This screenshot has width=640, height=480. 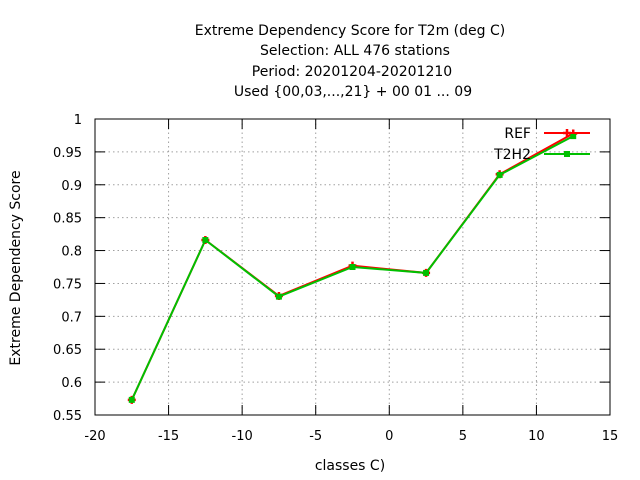 I want to click on legend-label: REF, so click(x=517, y=134).